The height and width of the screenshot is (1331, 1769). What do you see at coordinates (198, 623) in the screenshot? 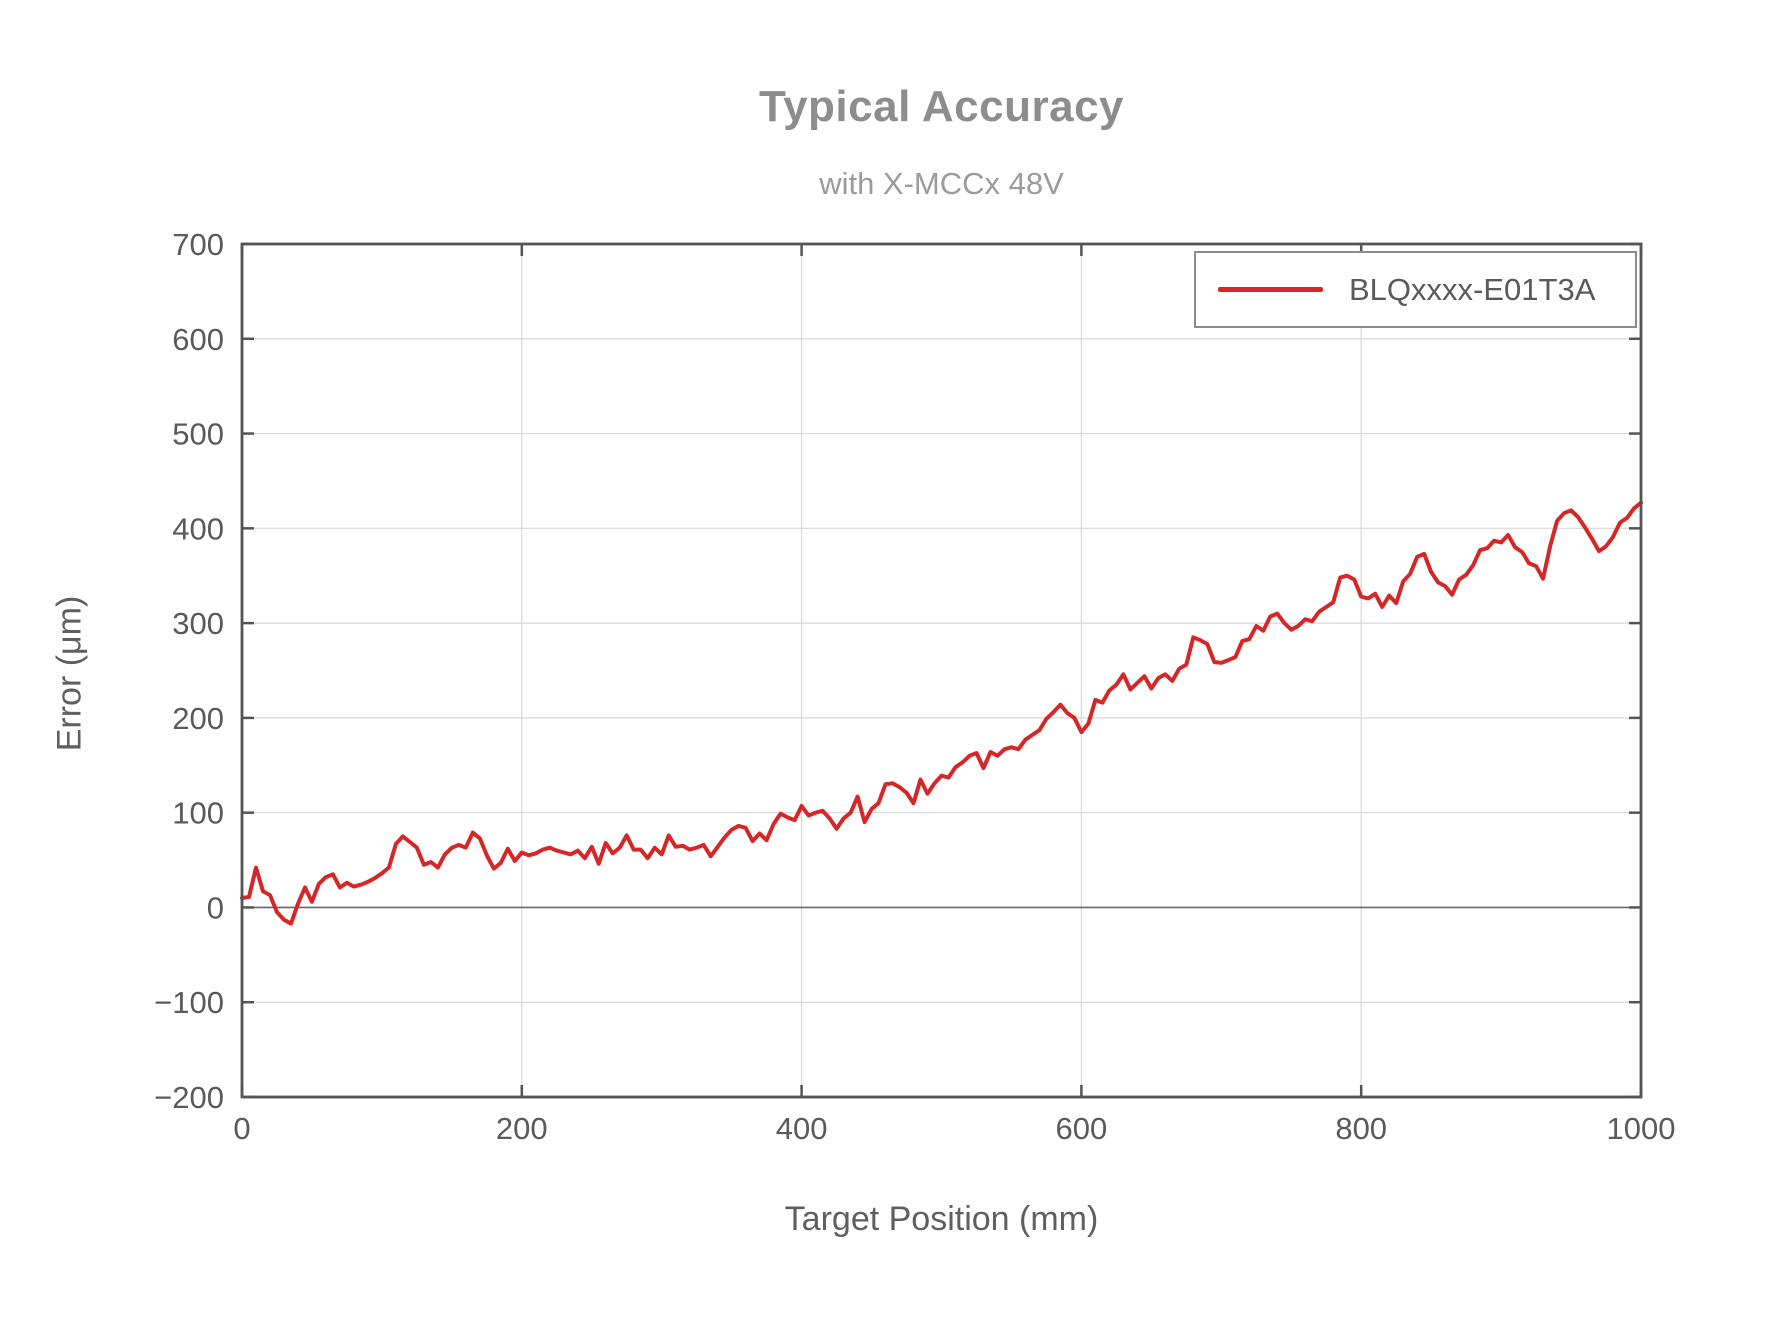
I see `y-tick-label: 300` at bounding box center [198, 623].